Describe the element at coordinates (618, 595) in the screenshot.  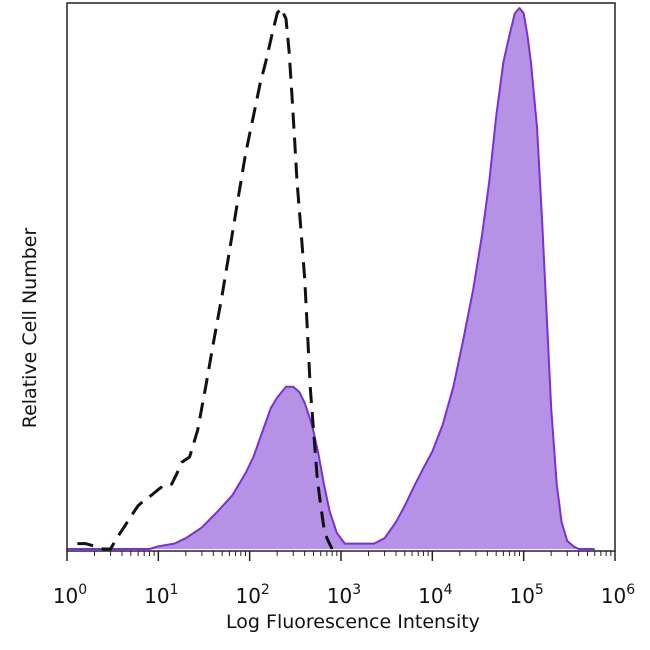
I see `x-tick-label: 10⁶` at that location.